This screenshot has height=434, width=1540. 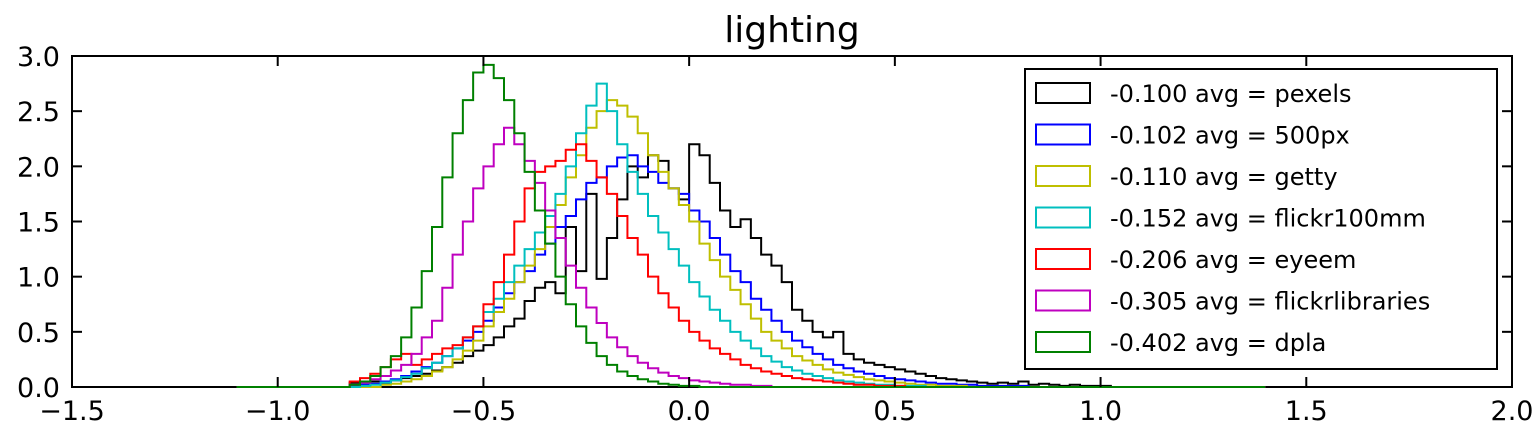 What do you see at coordinates (1100, 411) in the screenshot?
I see `x-tick-label: 1.0` at bounding box center [1100, 411].